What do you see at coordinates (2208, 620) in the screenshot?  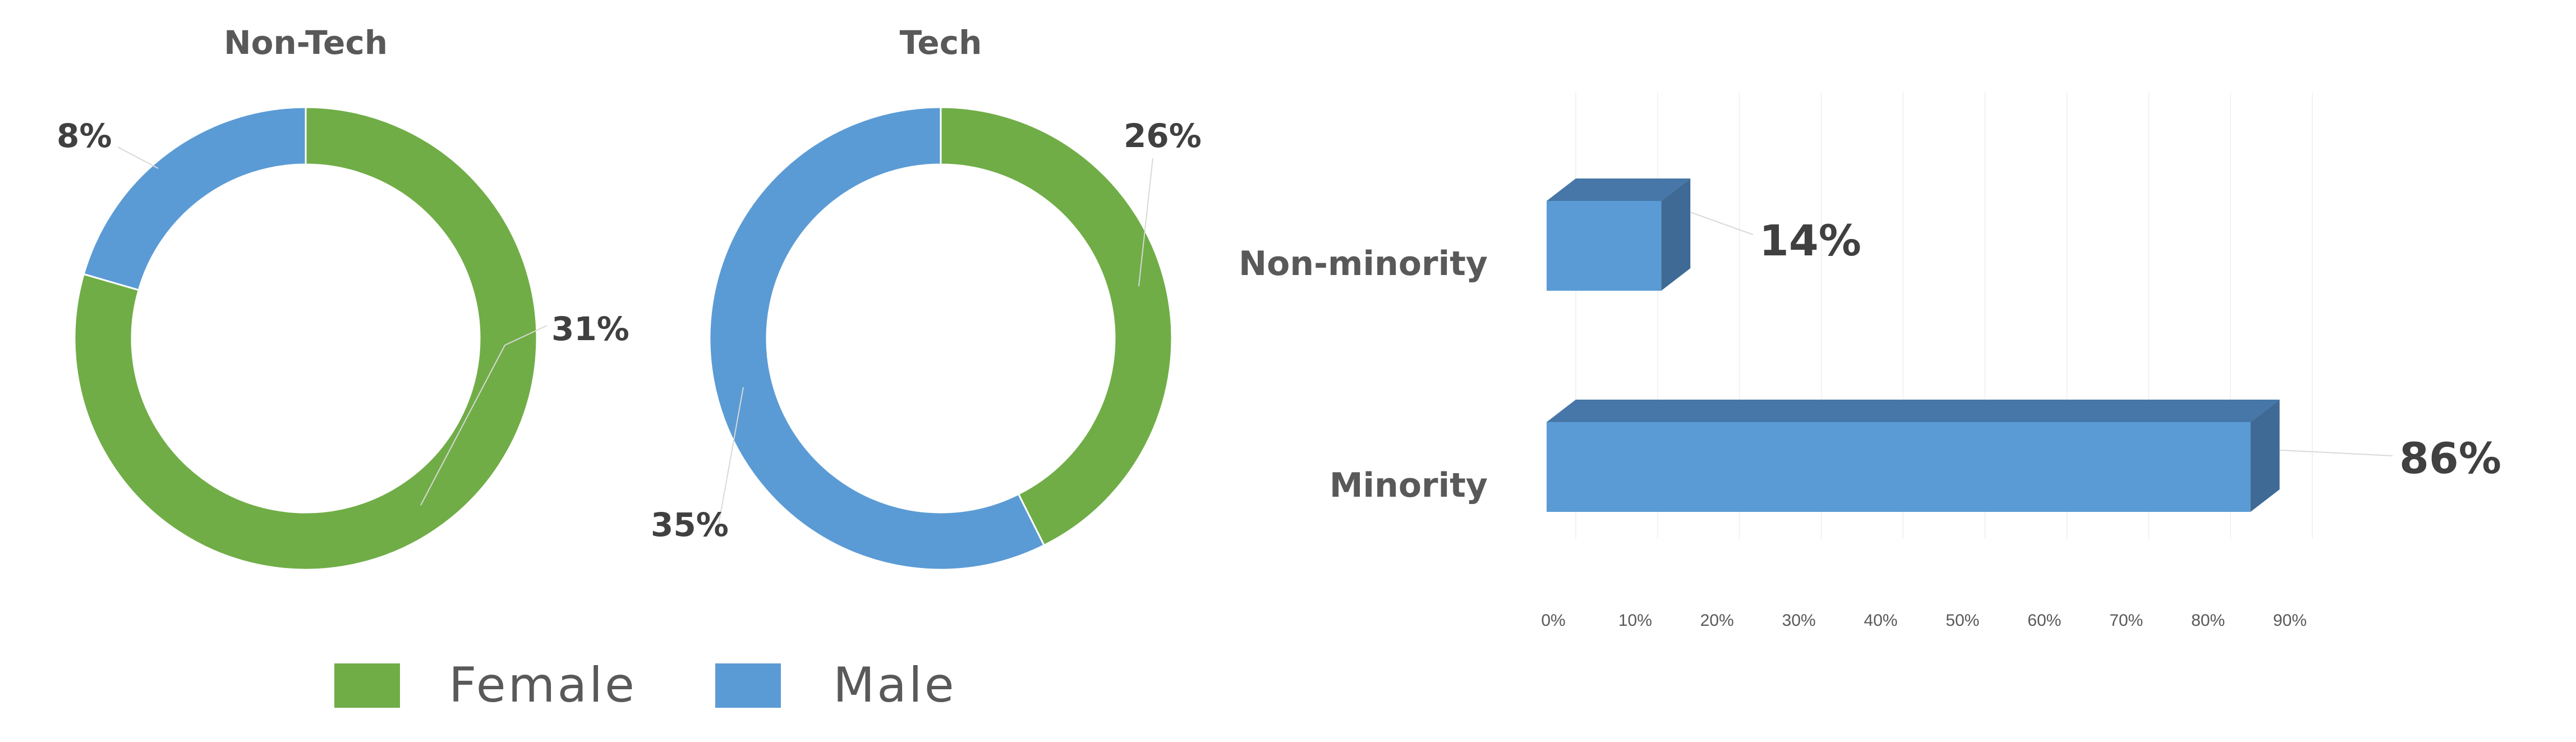 I see `x-tick-label: 80%` at bounding box center [2208, 620].